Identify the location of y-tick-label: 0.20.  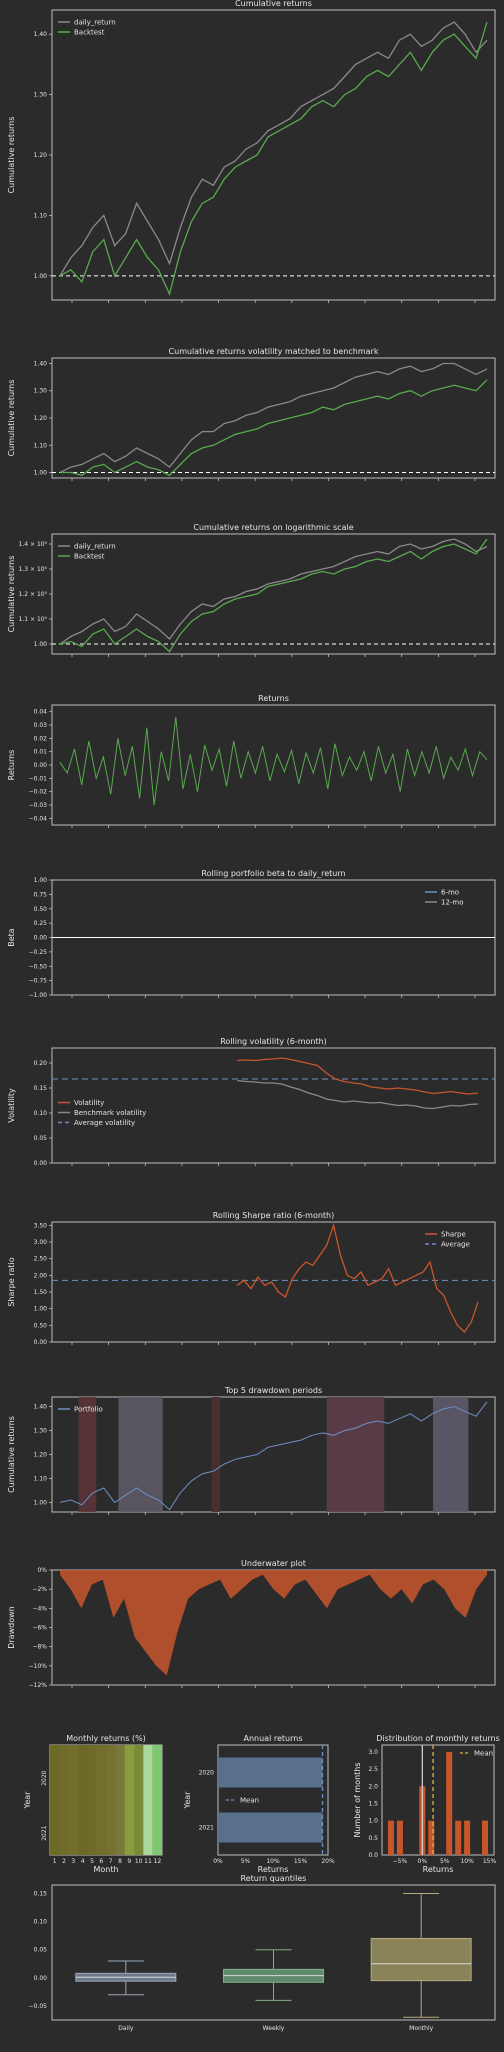
(41, 1063).